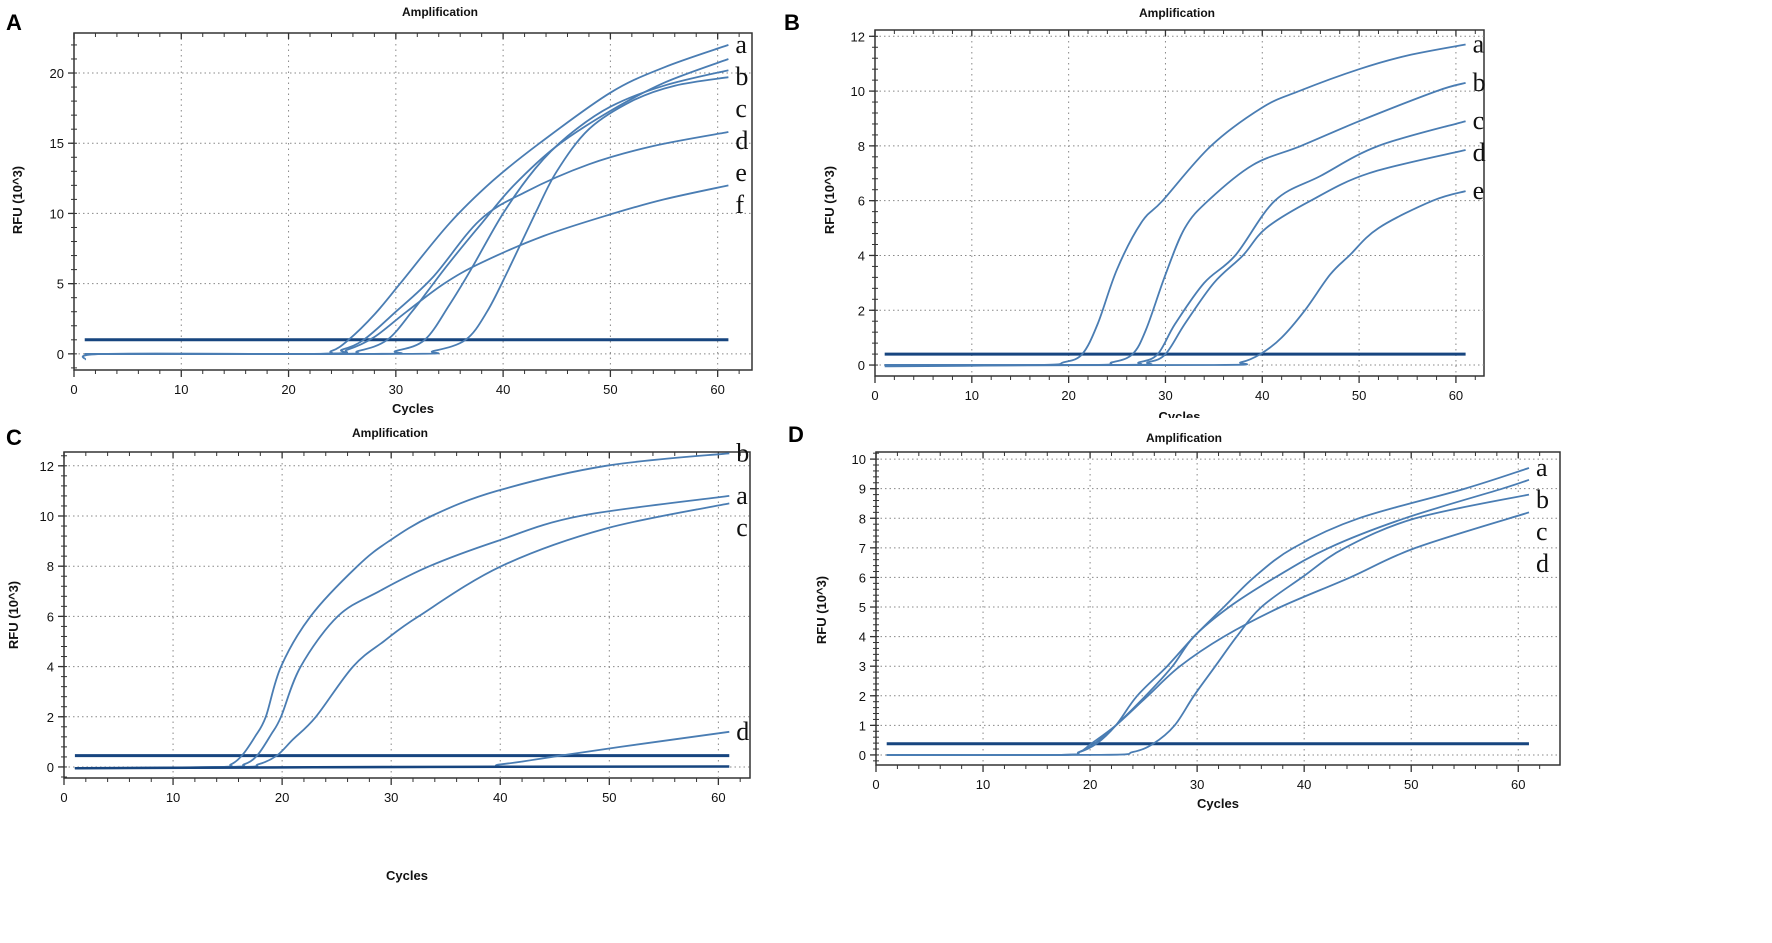 The image size is (1772, 943). I want to click on panel-letter: B, so click(792, 22).